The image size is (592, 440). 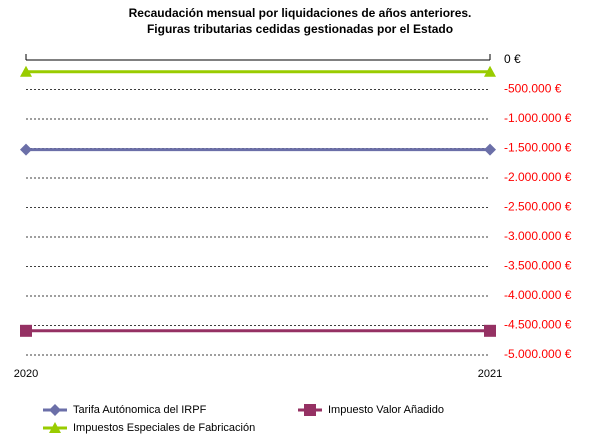 What do you see at coordinates (386, 410) in the screenshot?
I see `legend-label: Impuesto Valor Añadido` at bounding box center [386, 410].